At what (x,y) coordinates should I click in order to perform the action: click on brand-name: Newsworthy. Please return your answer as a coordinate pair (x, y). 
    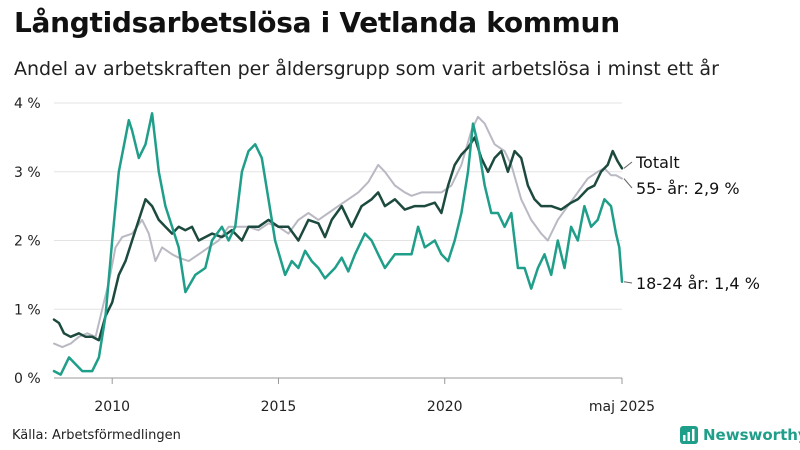
    Looking at the image, I should click on (751, 435).